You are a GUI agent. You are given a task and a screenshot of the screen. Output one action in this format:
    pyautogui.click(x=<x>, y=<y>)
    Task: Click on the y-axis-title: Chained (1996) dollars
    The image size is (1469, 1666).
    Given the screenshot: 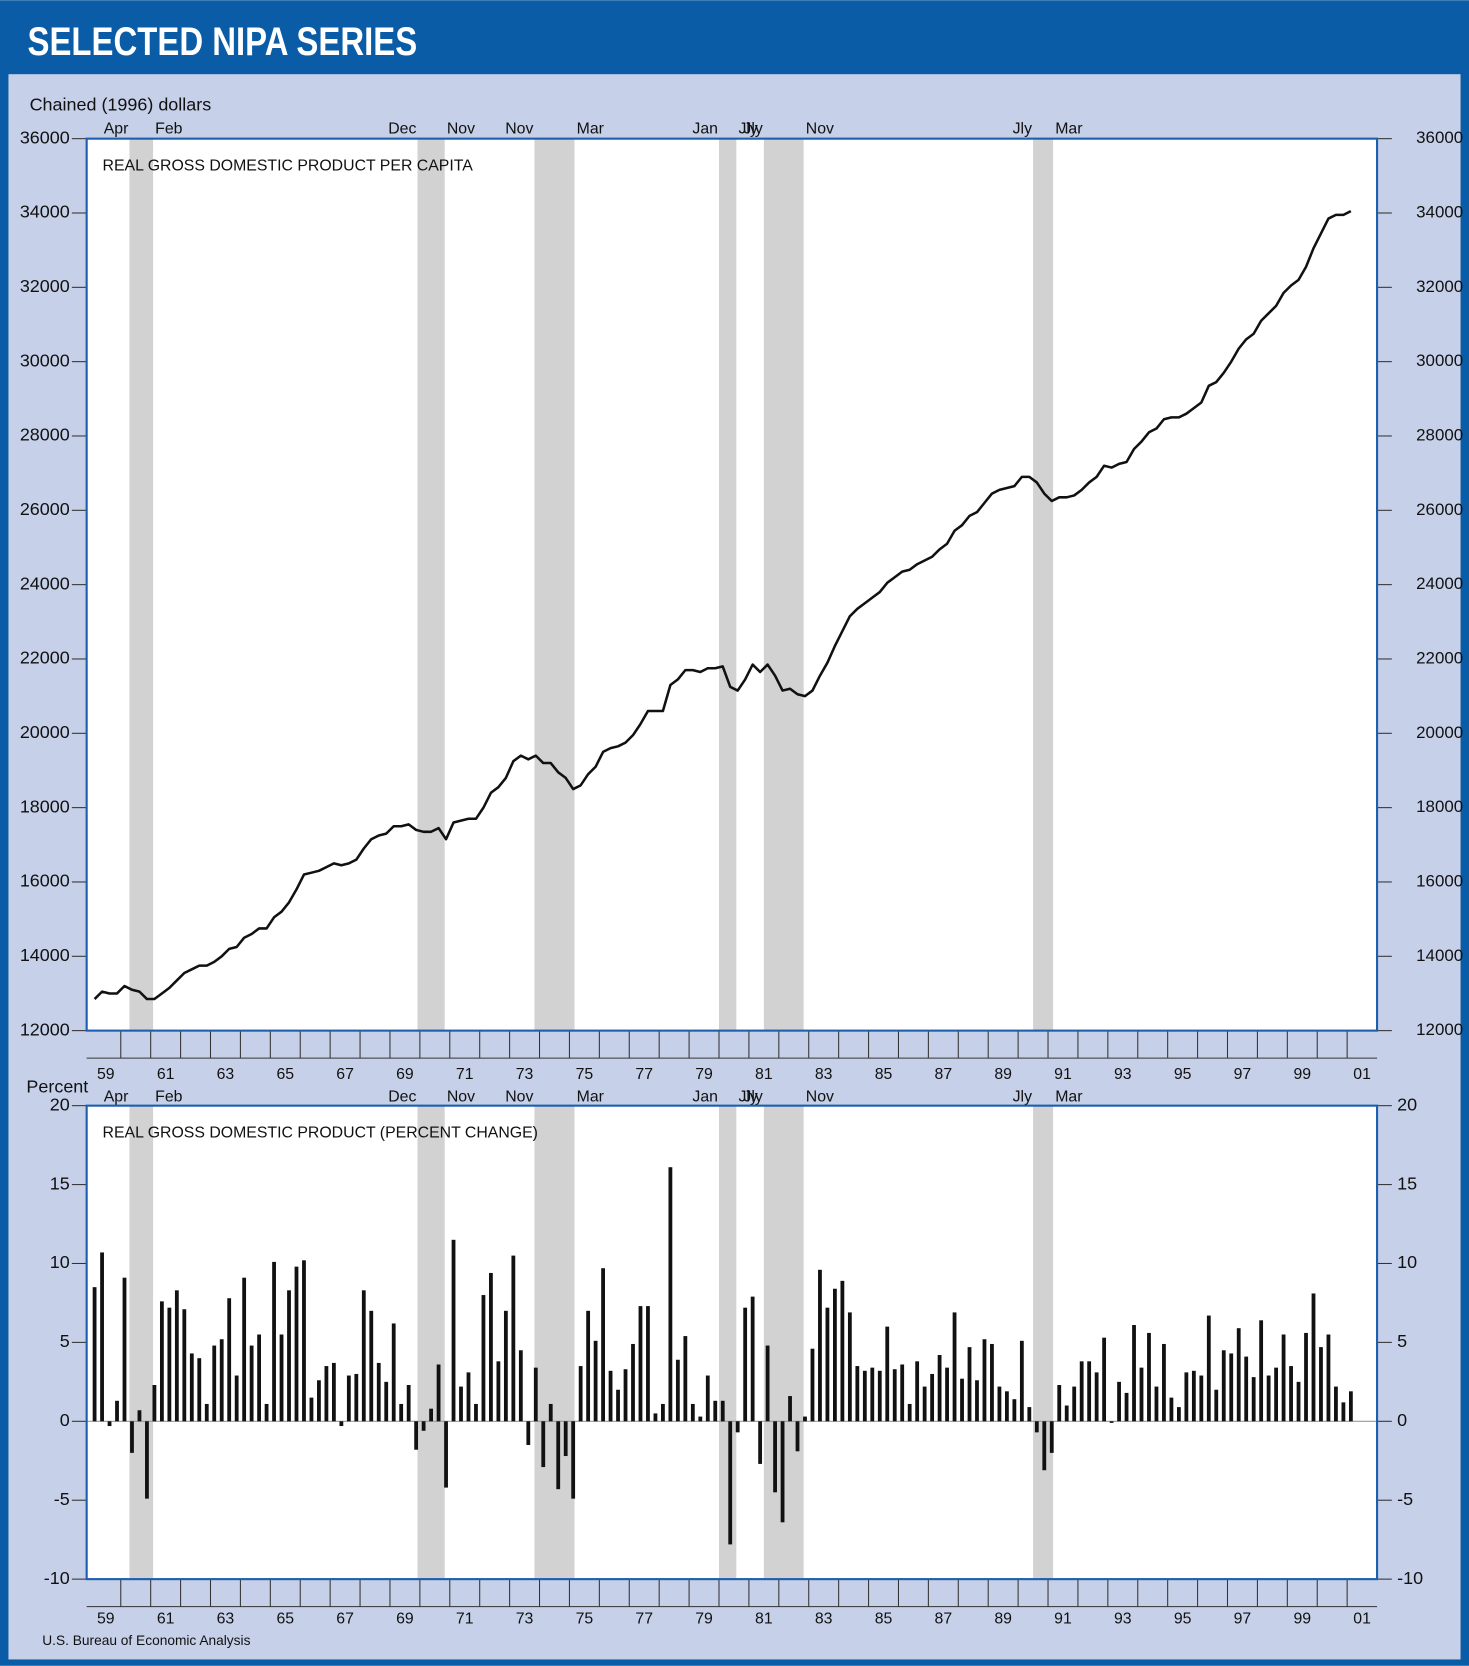 What is the action you would take?
    pyautogui.click(x=121, y=105)
    